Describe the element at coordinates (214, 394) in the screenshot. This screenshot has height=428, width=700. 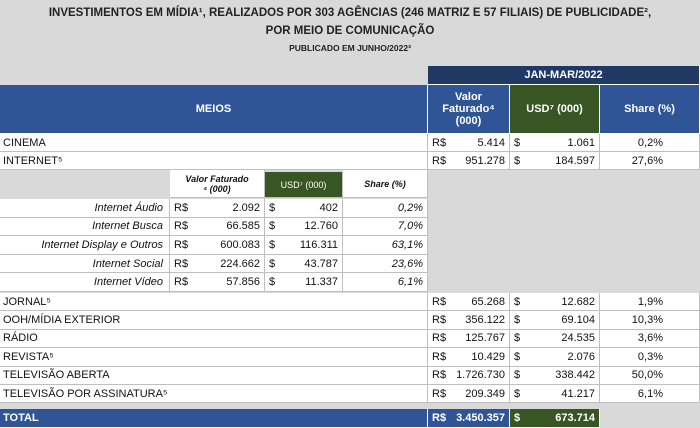
I see `row-label: TELEVISÃO POR ASSINATURA⁵` at that location.